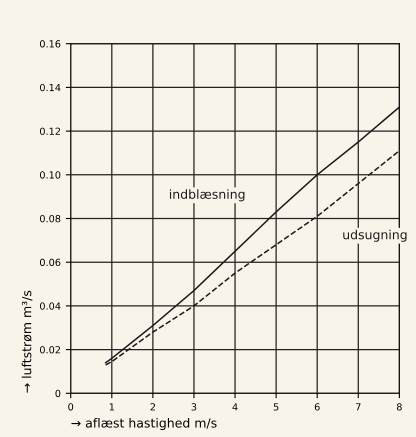 Image resolution: width=416 pixels, height=437 pixels. What do you see at coordinates (399, 407) in the screenshot?
I see `x-tick-label: 8` at bounding box center [399, 407].